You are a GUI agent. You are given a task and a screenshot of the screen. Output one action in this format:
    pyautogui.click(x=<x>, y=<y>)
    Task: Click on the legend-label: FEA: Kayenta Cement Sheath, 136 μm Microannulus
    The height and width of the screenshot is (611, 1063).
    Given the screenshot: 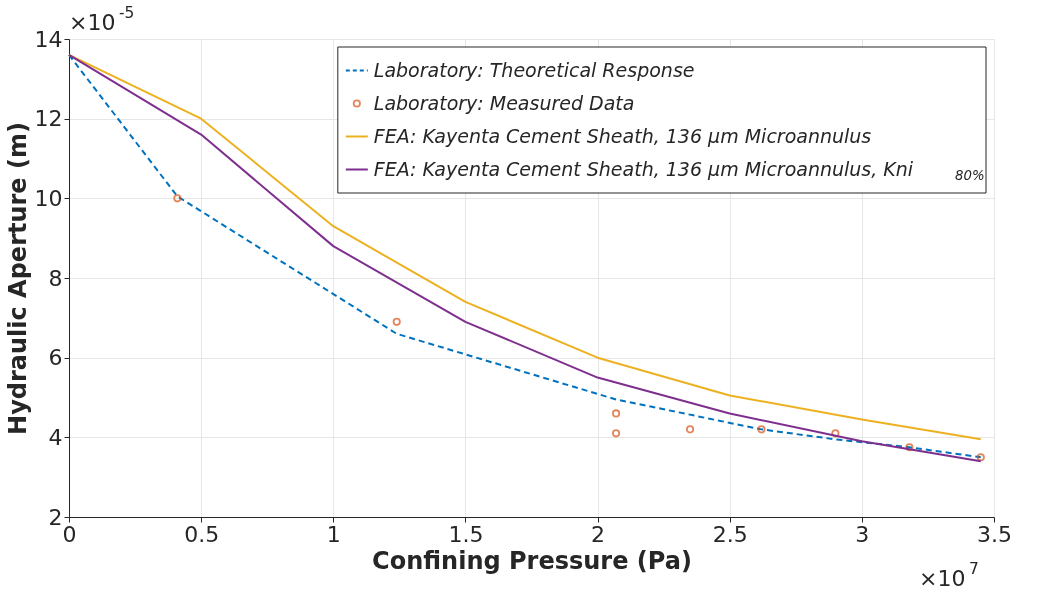 What is the action you would take?
    pyautogui.click(x=622, y=135)
    